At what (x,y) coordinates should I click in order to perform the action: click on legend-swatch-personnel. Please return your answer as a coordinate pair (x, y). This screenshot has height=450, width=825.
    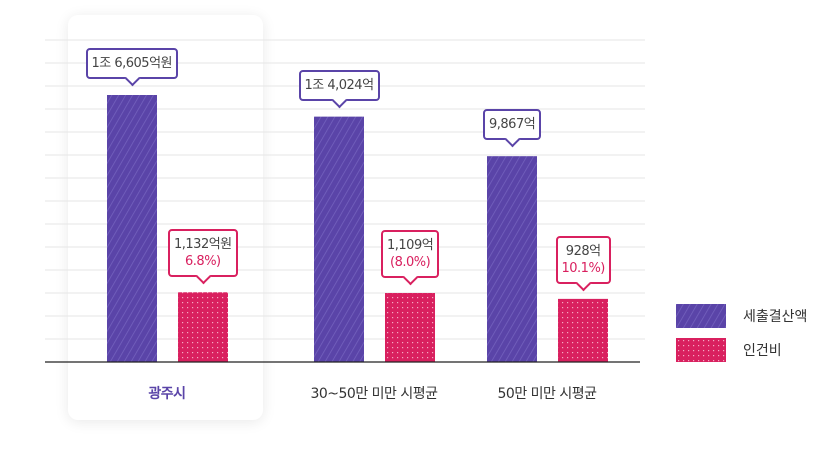
    Looking at the image, I should click on (701, 350).